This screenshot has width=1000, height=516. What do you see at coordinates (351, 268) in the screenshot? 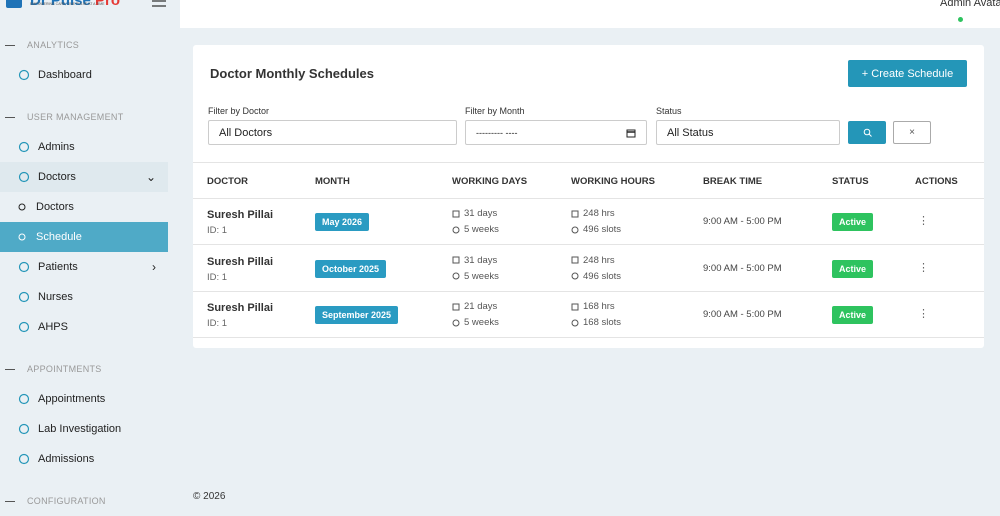
I see `month-badge: October 2025` at bounding box center [351, 268].